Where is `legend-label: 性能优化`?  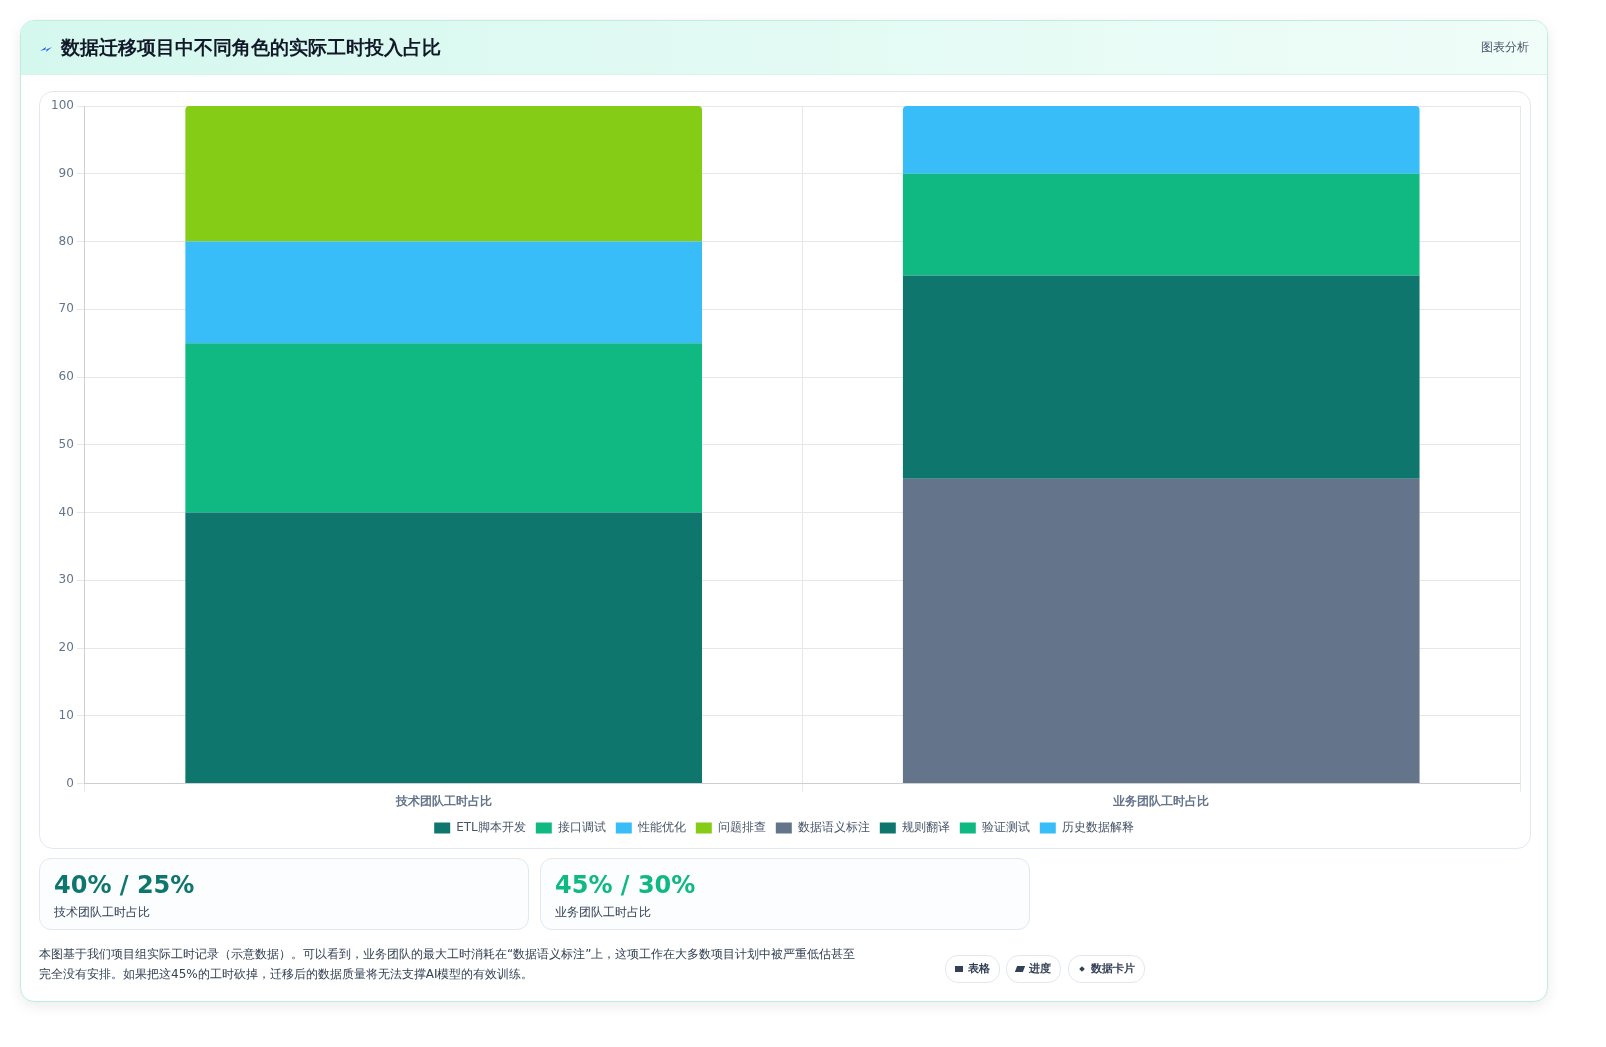 legend-label: 性能优化 is located at coordinates (661, 827).